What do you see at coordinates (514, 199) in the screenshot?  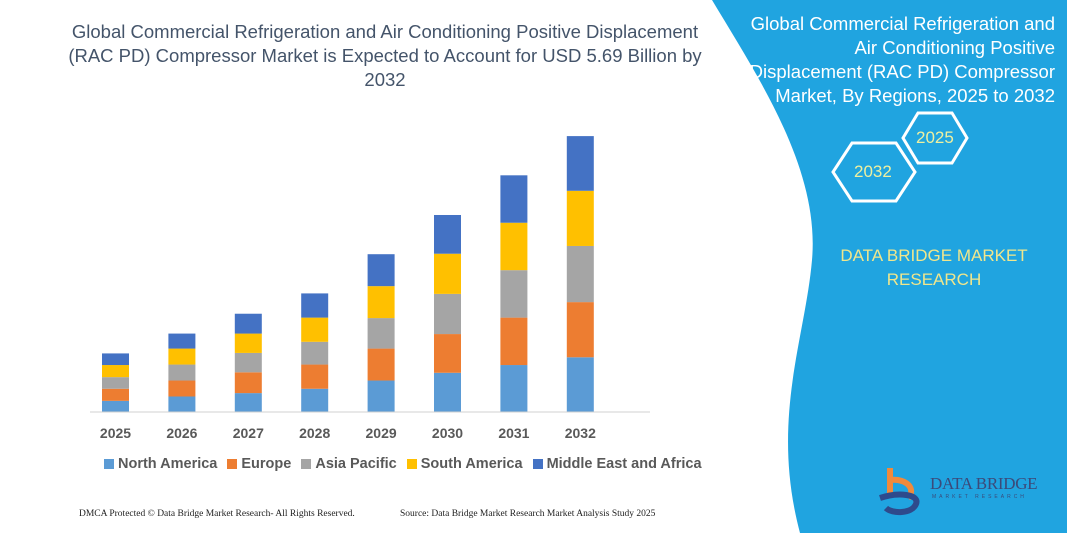 I see `bar-segment-middle-east-and-africa-2031` at bounding box center [514, 199].